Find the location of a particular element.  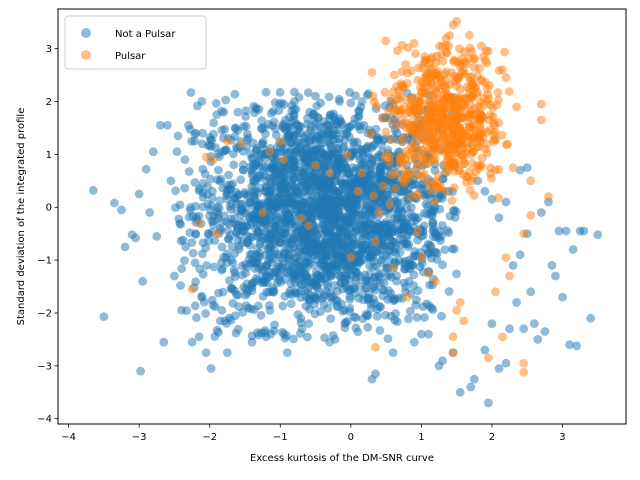

x-tick-label: −4 is located at coordinates (68, 437).